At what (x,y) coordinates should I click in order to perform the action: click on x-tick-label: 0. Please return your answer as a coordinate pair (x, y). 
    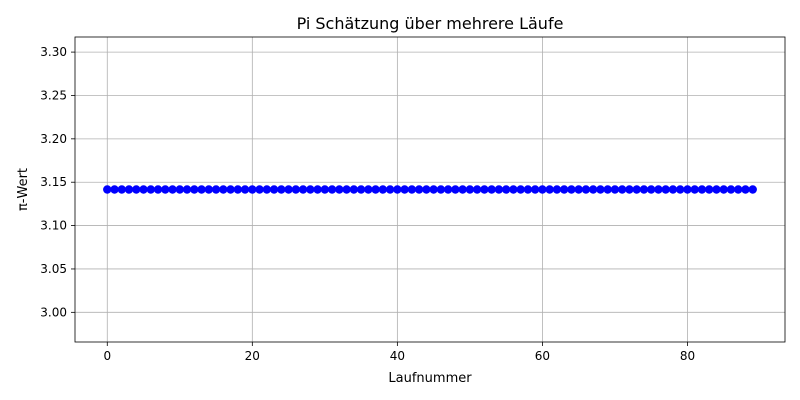
    Looking at the image, I should click on (107, 356).